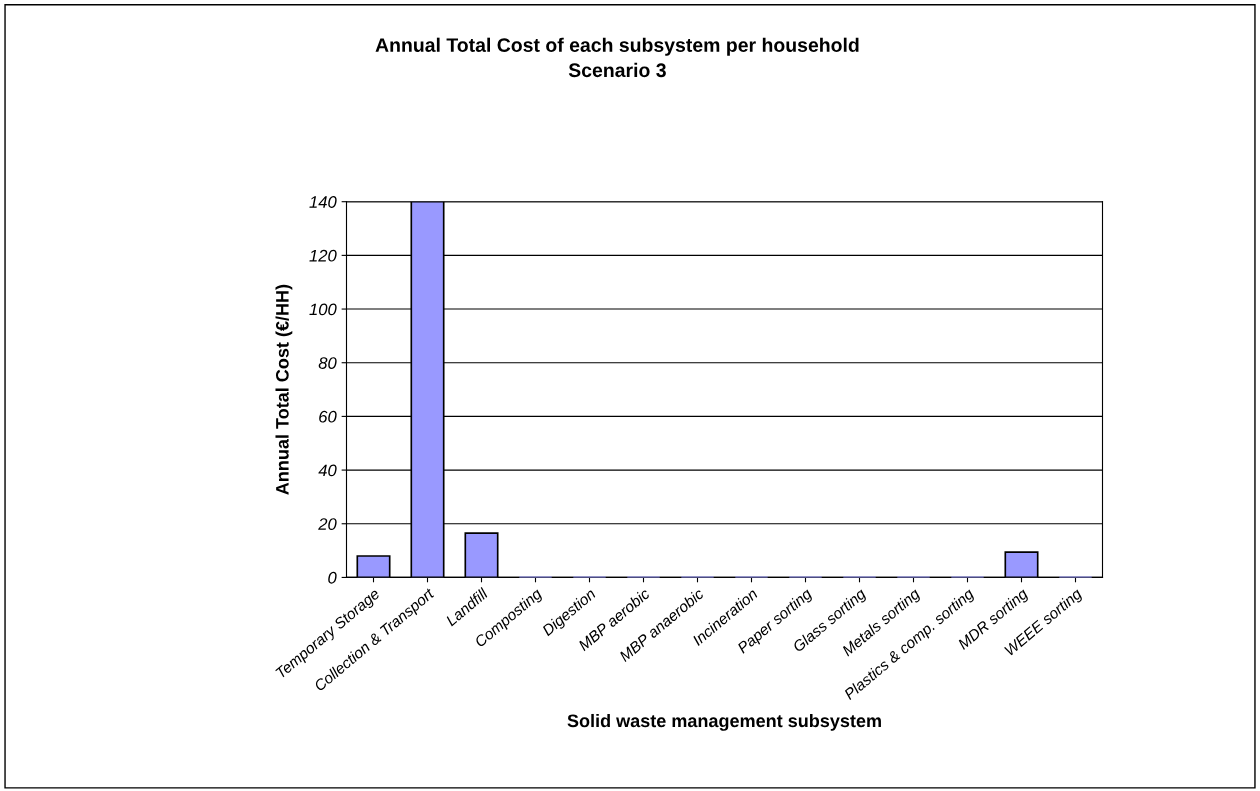  Describe the element at coordinates (332, 577) in the screenshot. I see `y-tick-label: 0` at that location.